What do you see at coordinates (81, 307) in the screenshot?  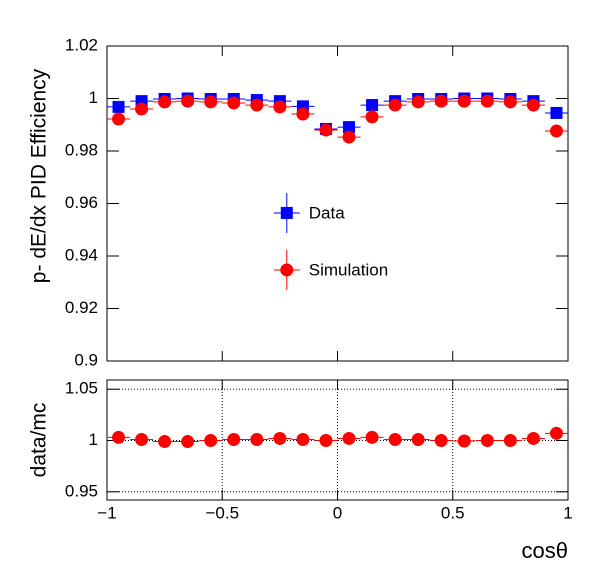 I see `y-tick-label: 0.92` at bounding box center [81, 307].